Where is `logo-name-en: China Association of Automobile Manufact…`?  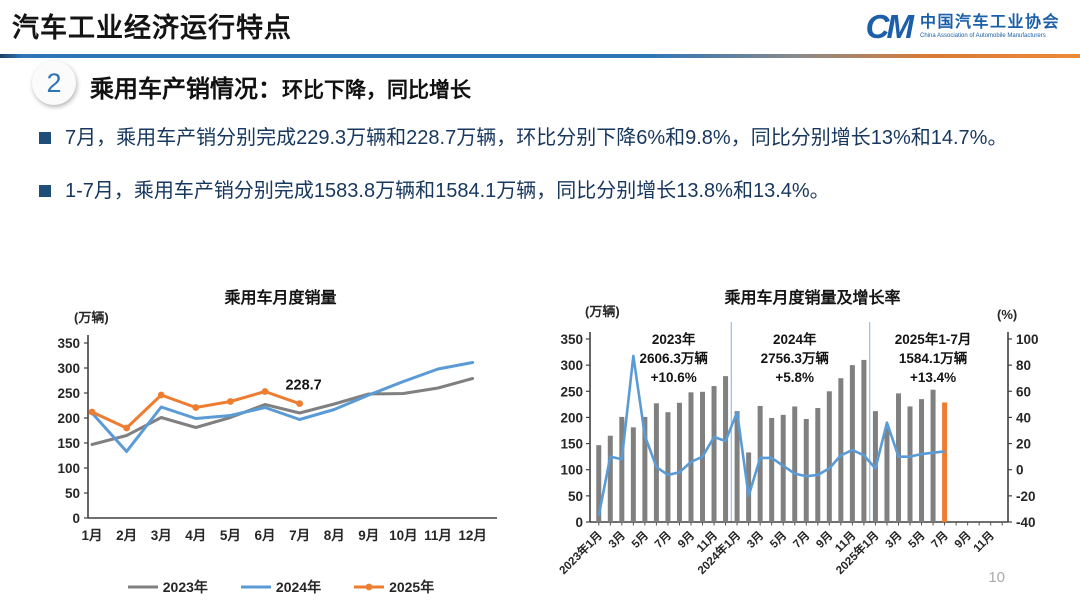 logo-name-en: China Association of Automobile Manufact… is located at coordinates (982, 35).